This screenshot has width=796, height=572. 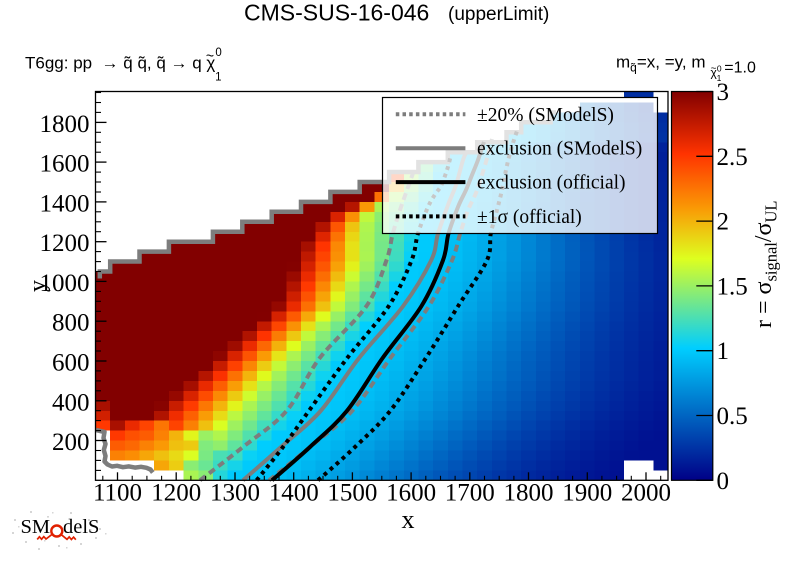 I want to click on svg-text: 0.5, so click(x=732, y=416).